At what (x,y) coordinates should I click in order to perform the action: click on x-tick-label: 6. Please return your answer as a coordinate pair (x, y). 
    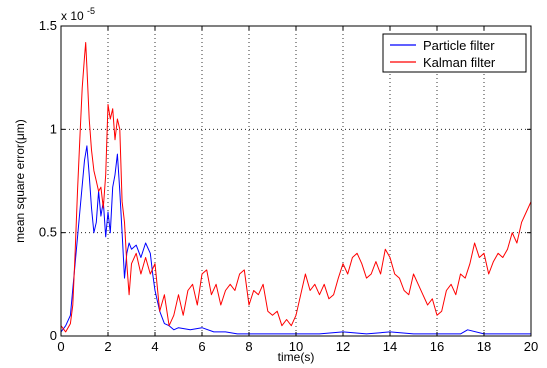
    Looking at the image, I should click on (201, 346).